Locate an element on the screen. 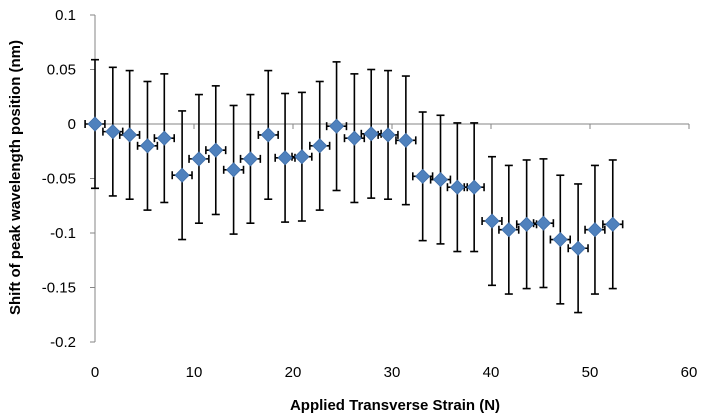 The width and height of the screenshot is (707, 417). y-tick-label: -0.1 is located at coordinates (63, 233).